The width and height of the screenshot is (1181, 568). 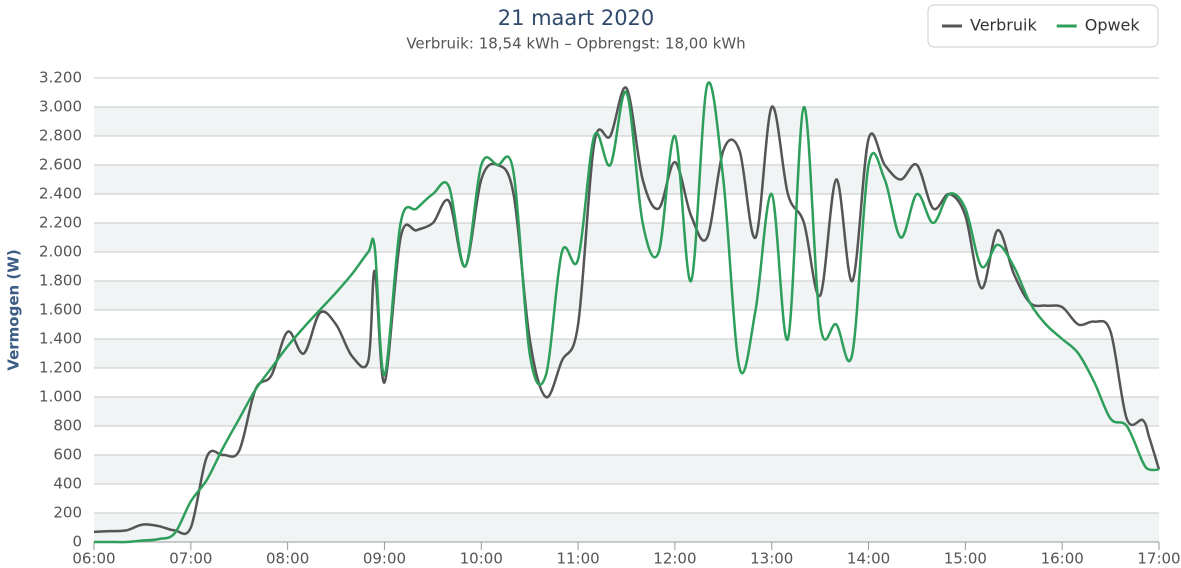 What do you see at coordinates (771, 559) in the screenshot?
I see `x-tick-label: 13:00` at bounding box center [771, 559].